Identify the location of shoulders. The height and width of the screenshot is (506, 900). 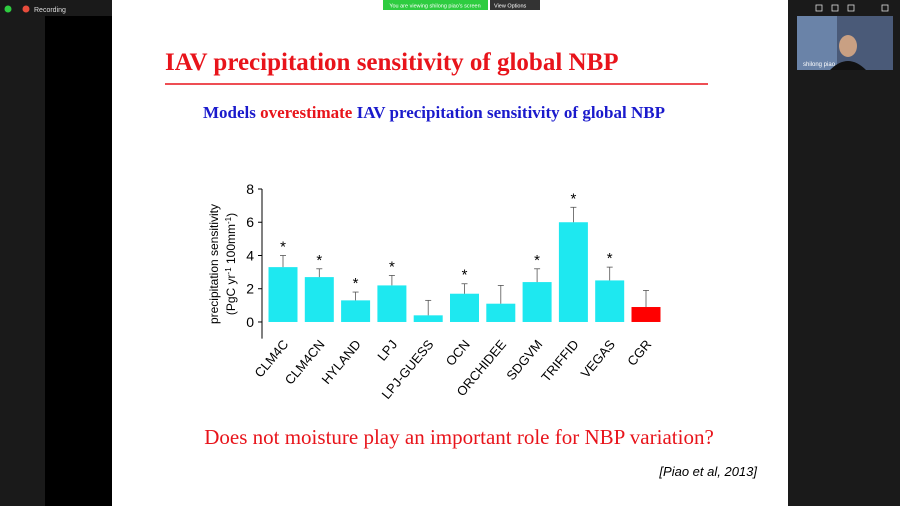
(848, 65).